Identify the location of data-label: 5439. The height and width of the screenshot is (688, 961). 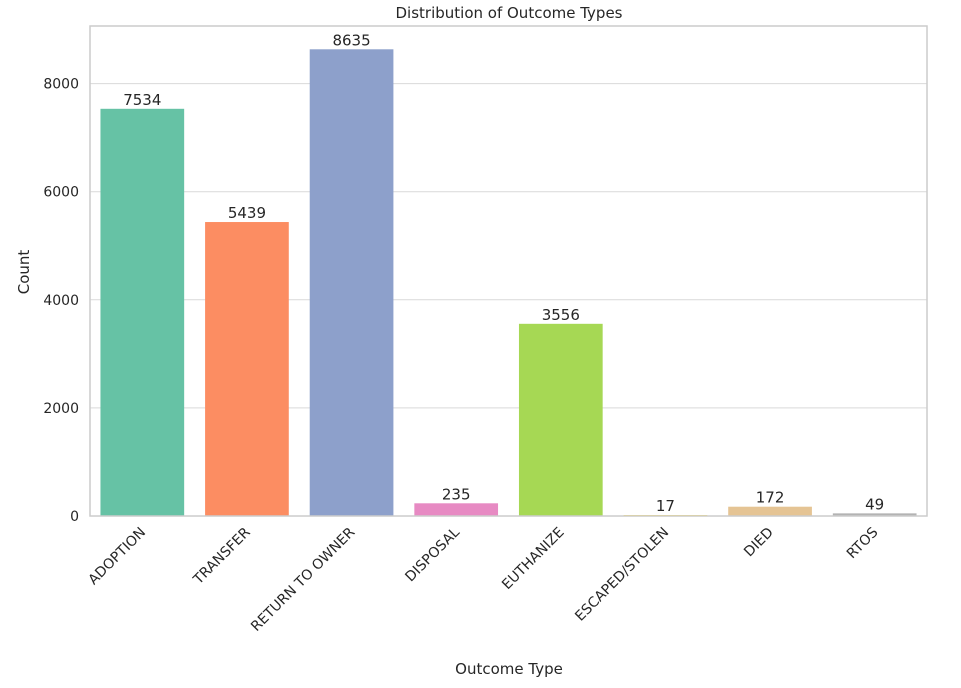
(247, 213).